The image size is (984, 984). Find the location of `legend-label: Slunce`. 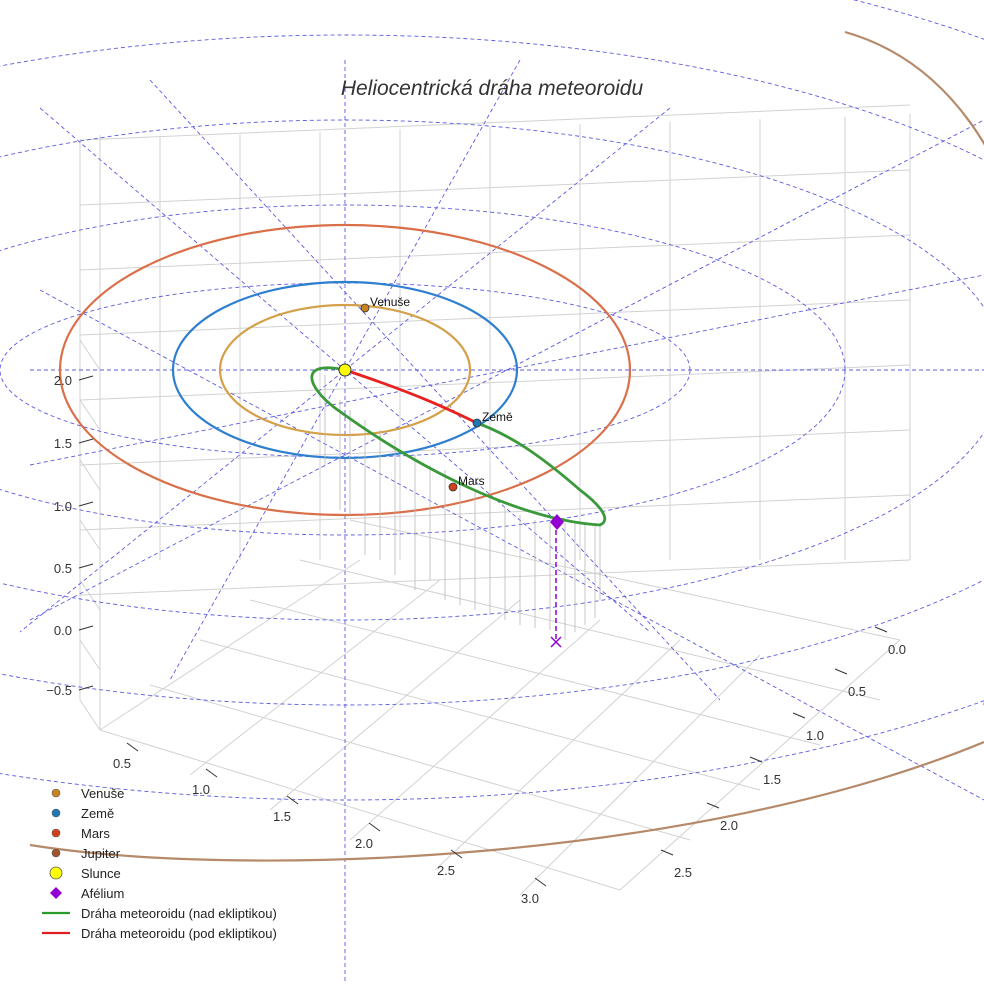

legend-label: Slunce is located at coordinates (101, 873).